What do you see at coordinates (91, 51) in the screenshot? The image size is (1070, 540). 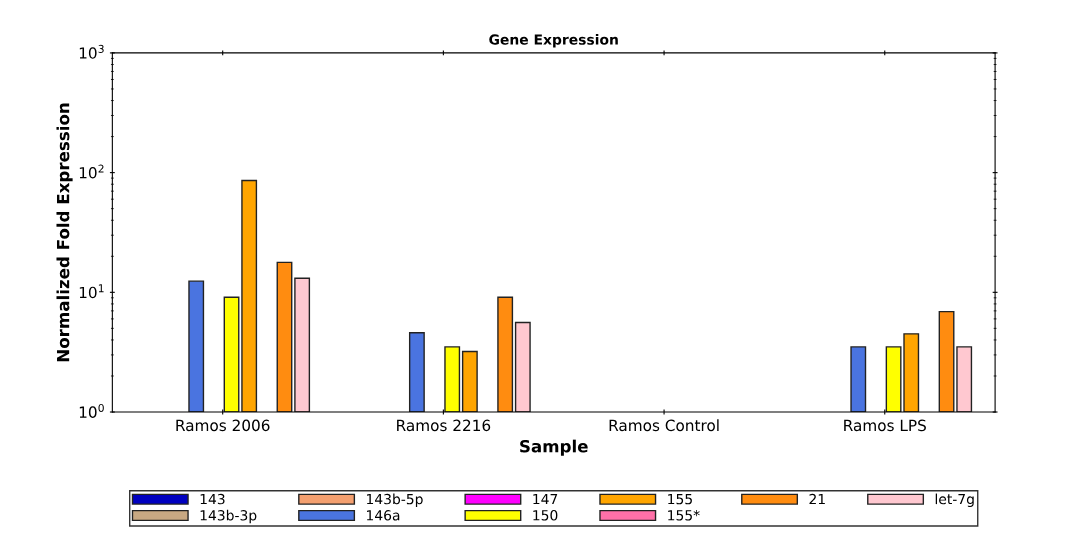 I see `y-tick-label: 10$^{3}$` at bounding box center [91, 51].